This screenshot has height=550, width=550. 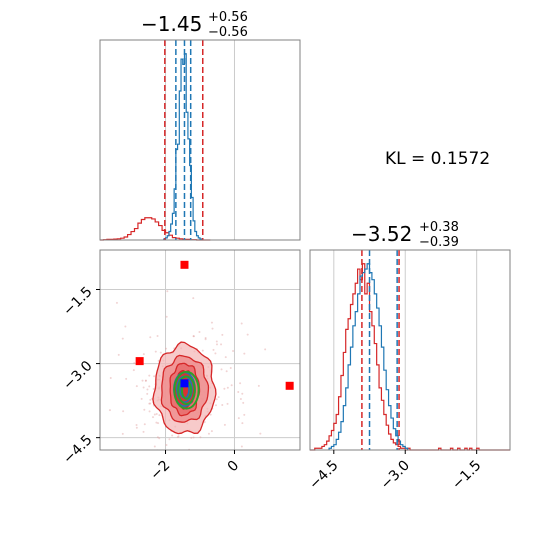 I want to click on x-tick-label: −2, so click(x=160, y=471).